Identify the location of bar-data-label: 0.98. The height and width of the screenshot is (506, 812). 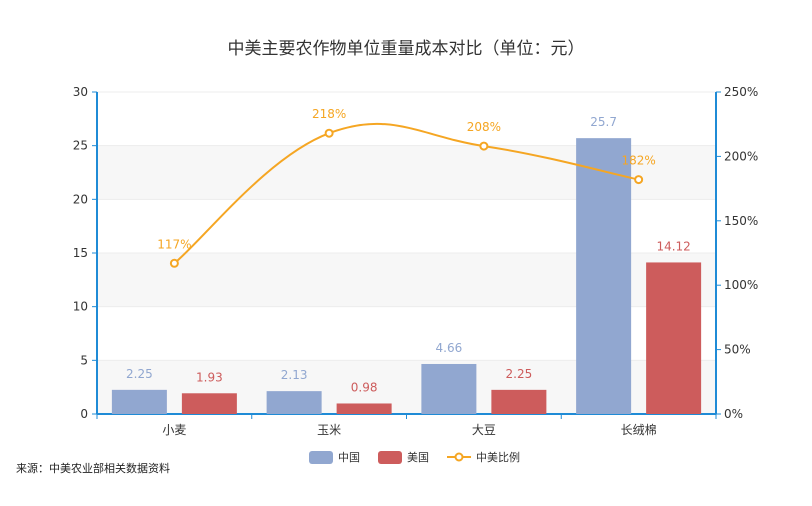
(364, 387).